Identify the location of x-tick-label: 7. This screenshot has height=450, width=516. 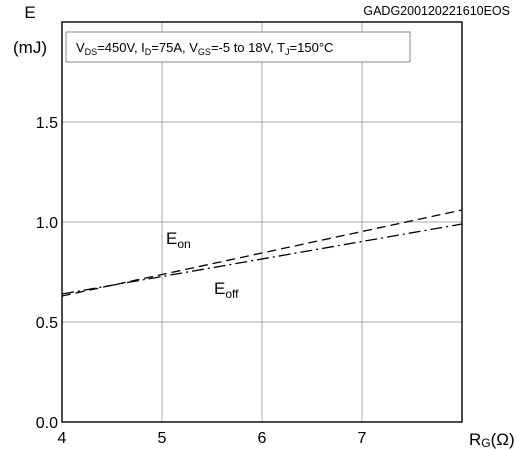
(362, 438).